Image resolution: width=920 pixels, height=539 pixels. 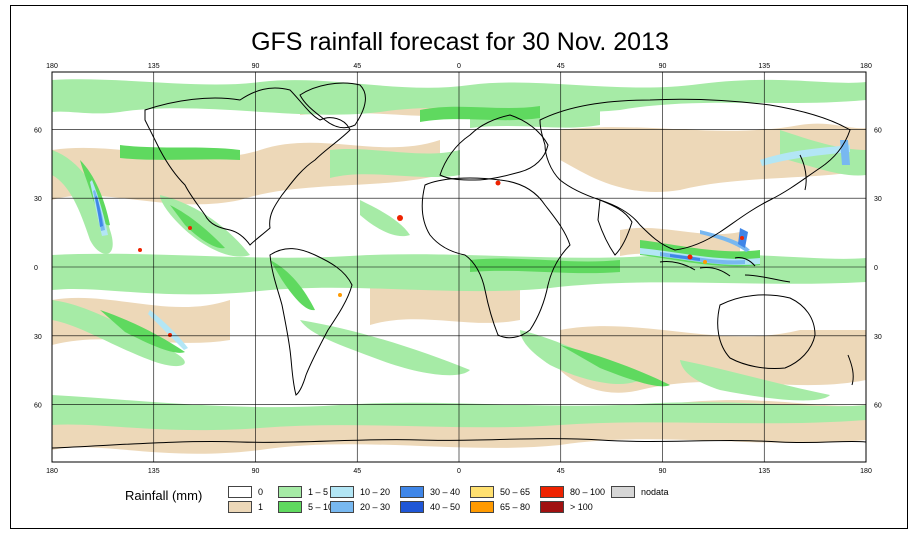 I want to click on legend-label: 50 – 65, so click(x=515, y=492).